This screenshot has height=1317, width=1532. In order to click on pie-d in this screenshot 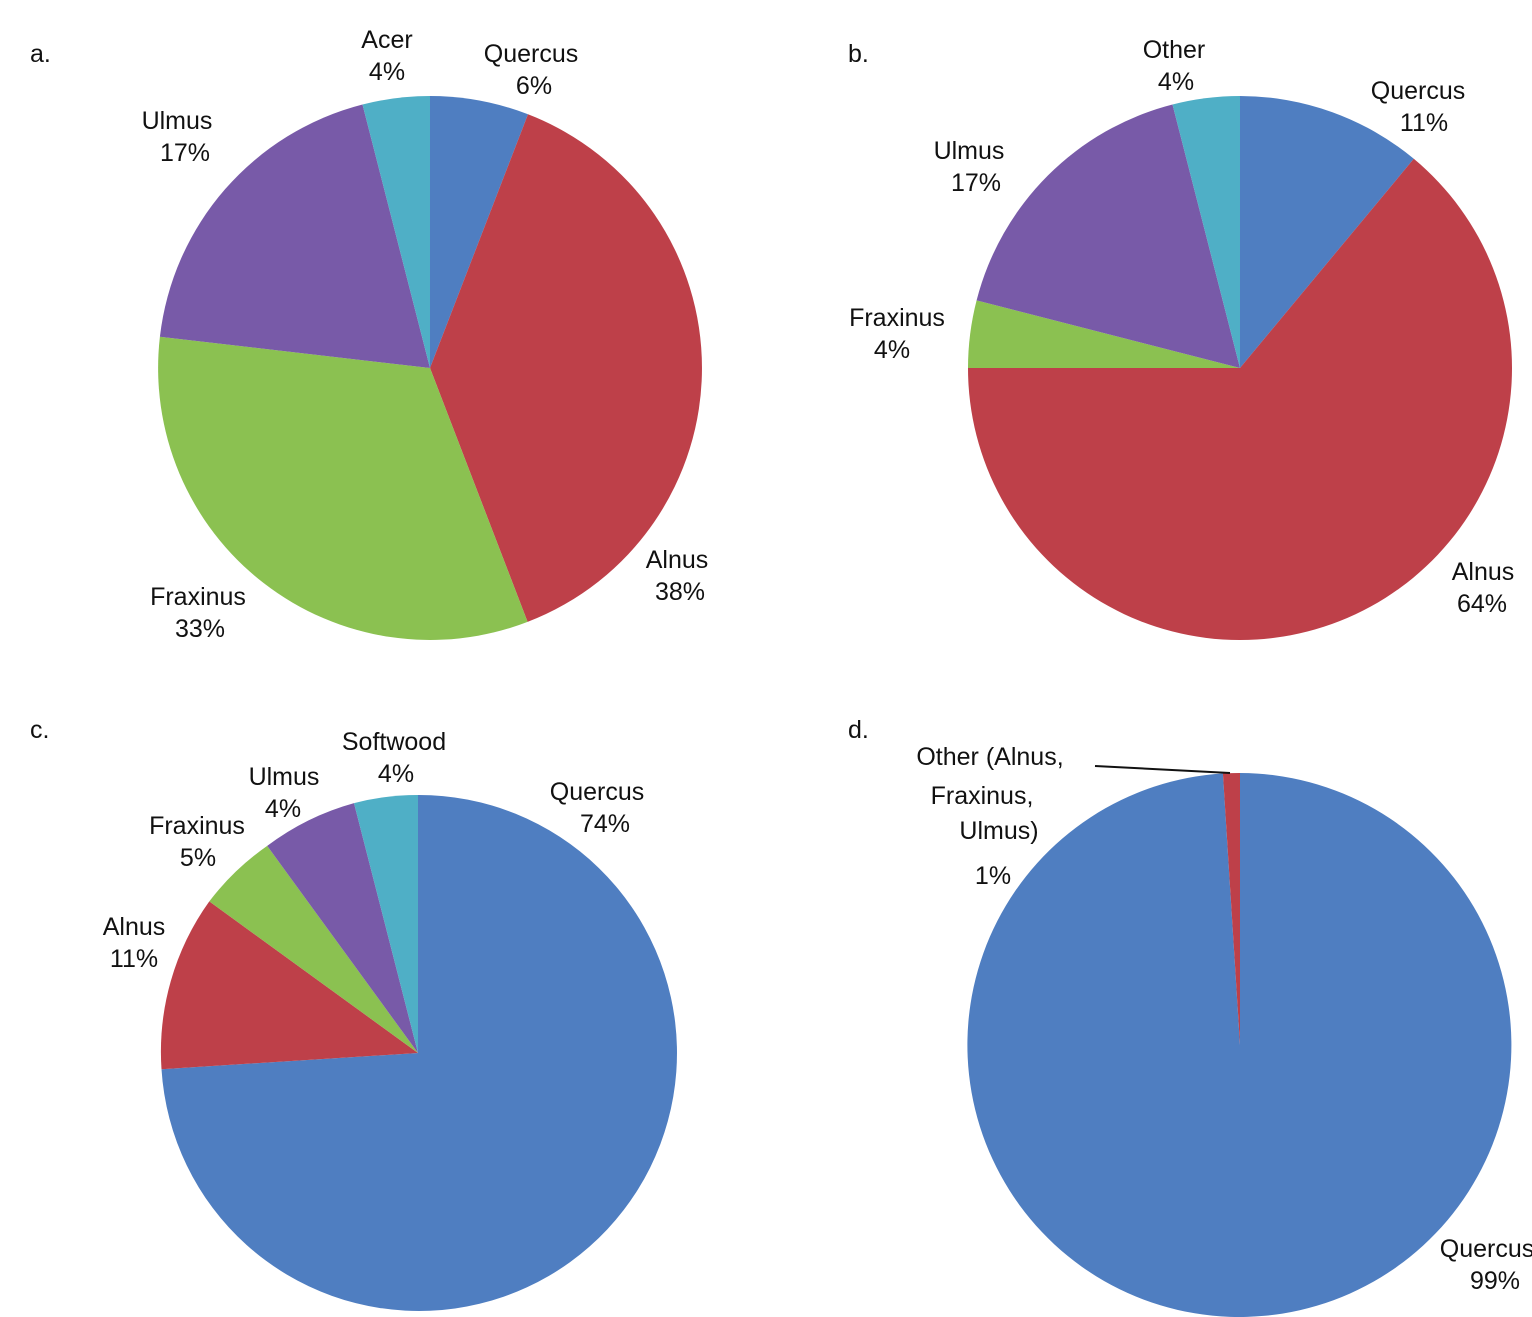, I will do `click(1239, 1044)`.